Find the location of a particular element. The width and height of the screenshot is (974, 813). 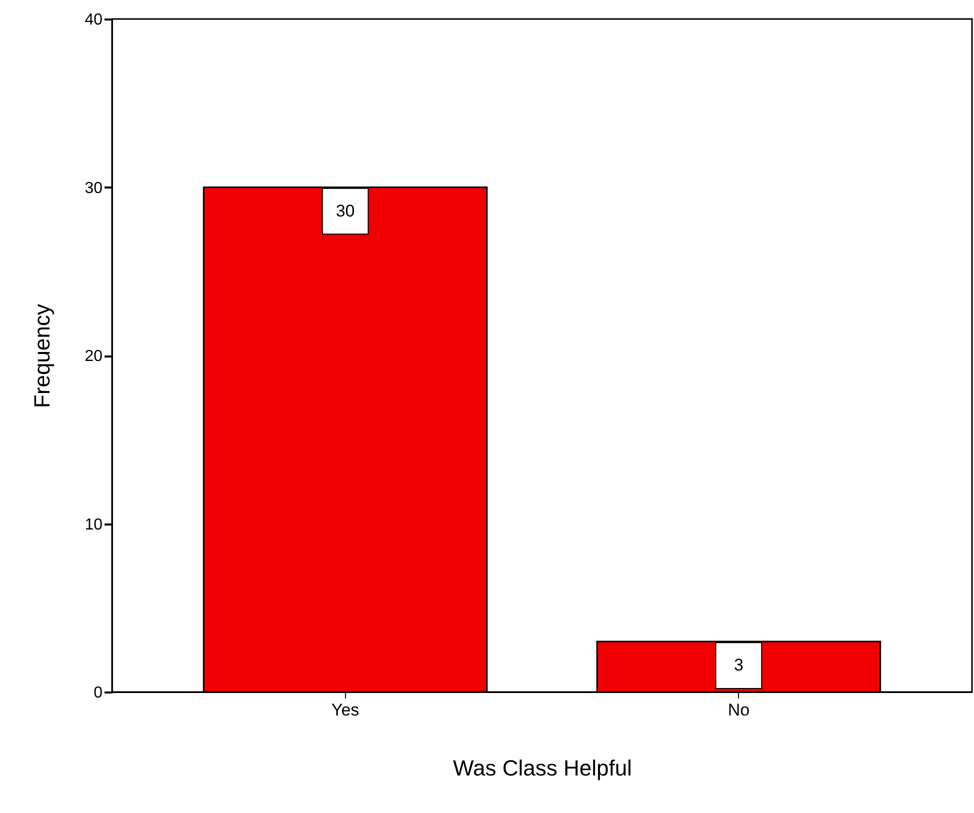

y-tick-label: 40 is located at coordinates (93, 20).